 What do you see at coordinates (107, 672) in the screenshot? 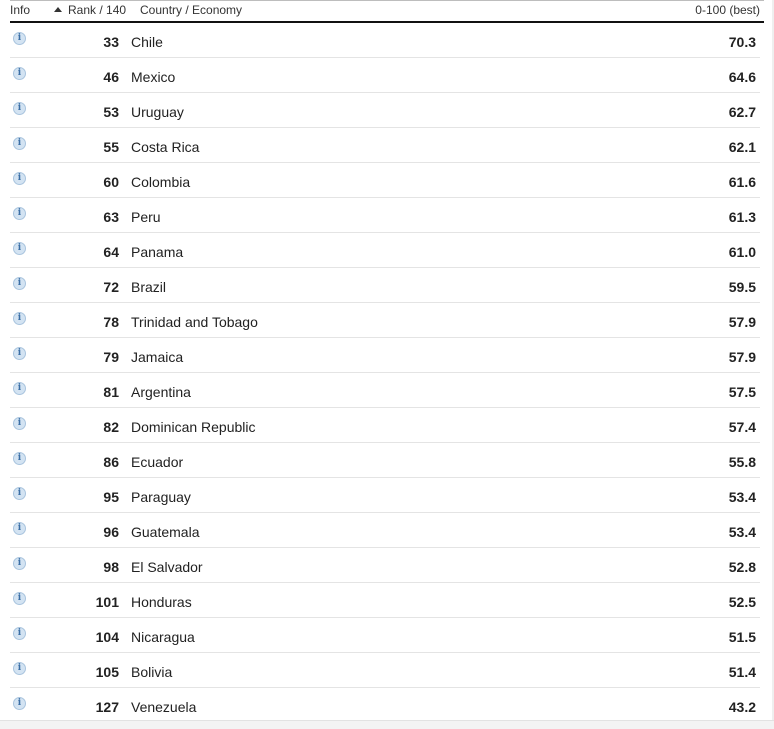
I see `rank-value: 105` at bounding box center [107, 672].